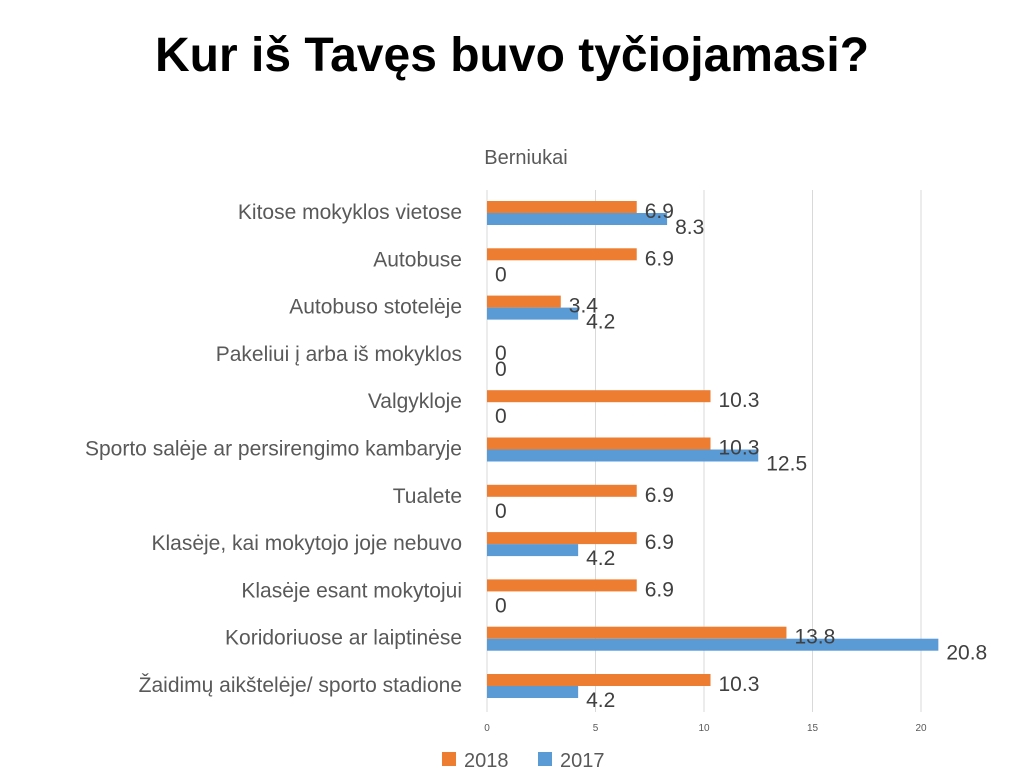 Image resolution: width=1024 pixels, height=768 pixels. I want to click on category-label: Koridoriuose ar laiptinėse, so click(343, 638).